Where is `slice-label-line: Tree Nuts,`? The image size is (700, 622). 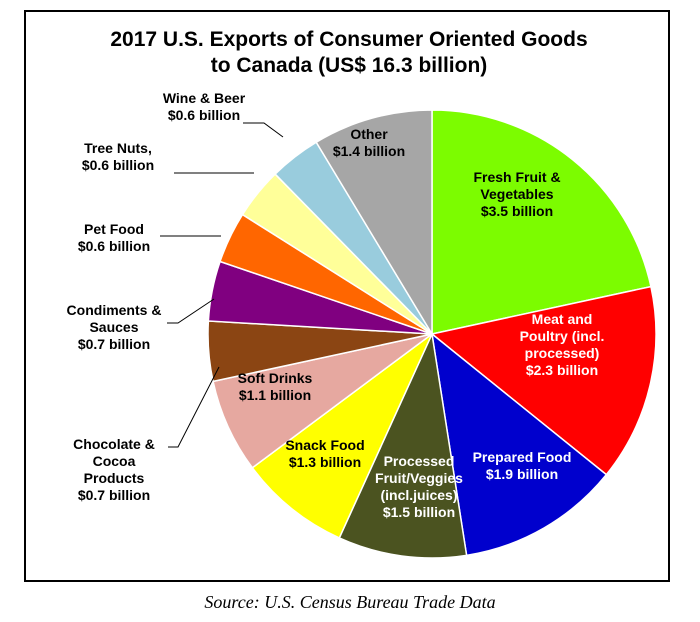
slice-label-line: Tree Nuts, is located at coordinates (118, 148).